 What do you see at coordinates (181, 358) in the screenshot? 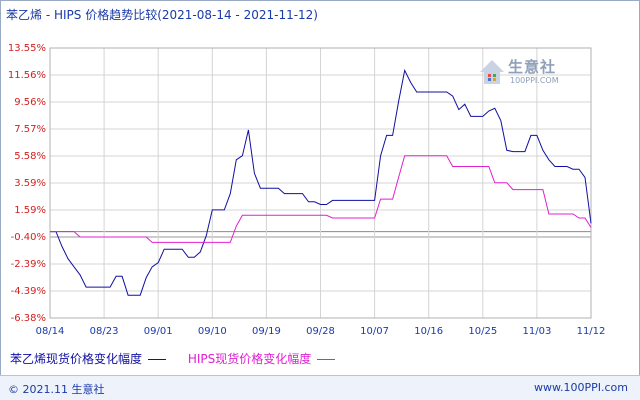
I see `legend: 苯乙烯现货价格变化幅度 HIPS现货价格变化幅度` at bounding box center [181, 358].